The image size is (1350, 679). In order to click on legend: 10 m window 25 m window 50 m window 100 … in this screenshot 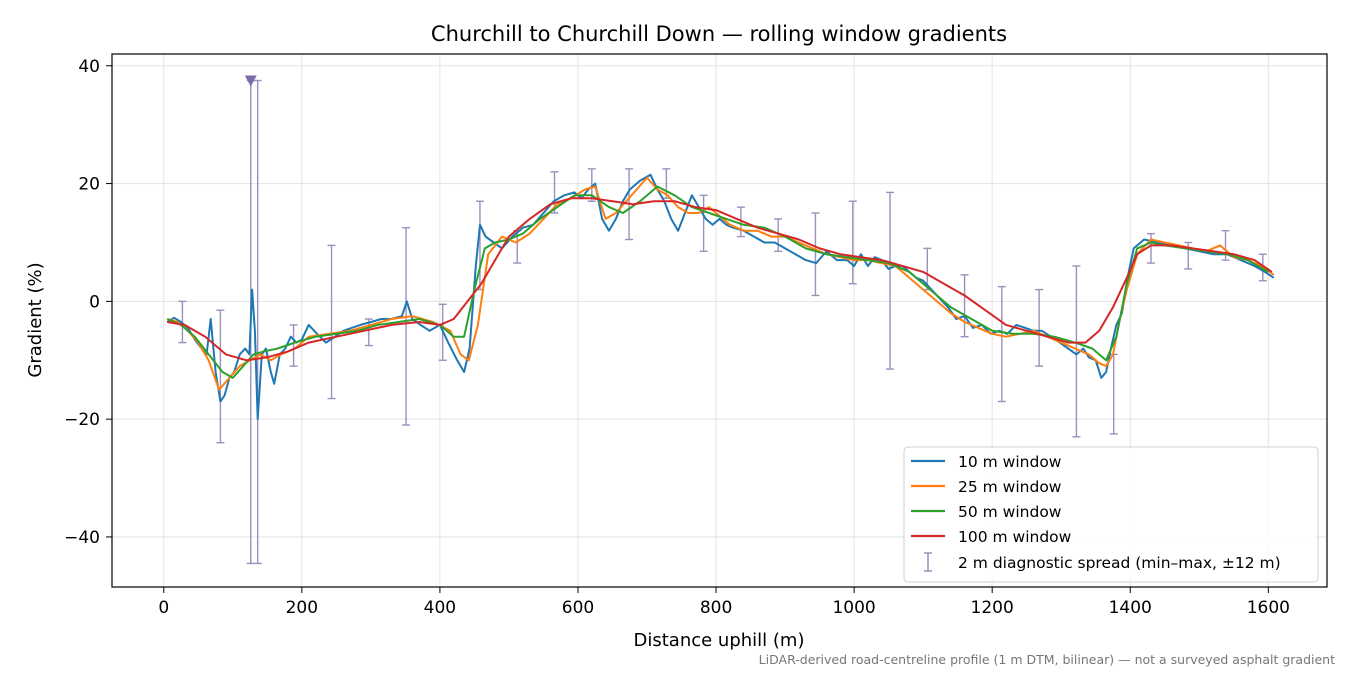, I will do `click(1111, 514)`.